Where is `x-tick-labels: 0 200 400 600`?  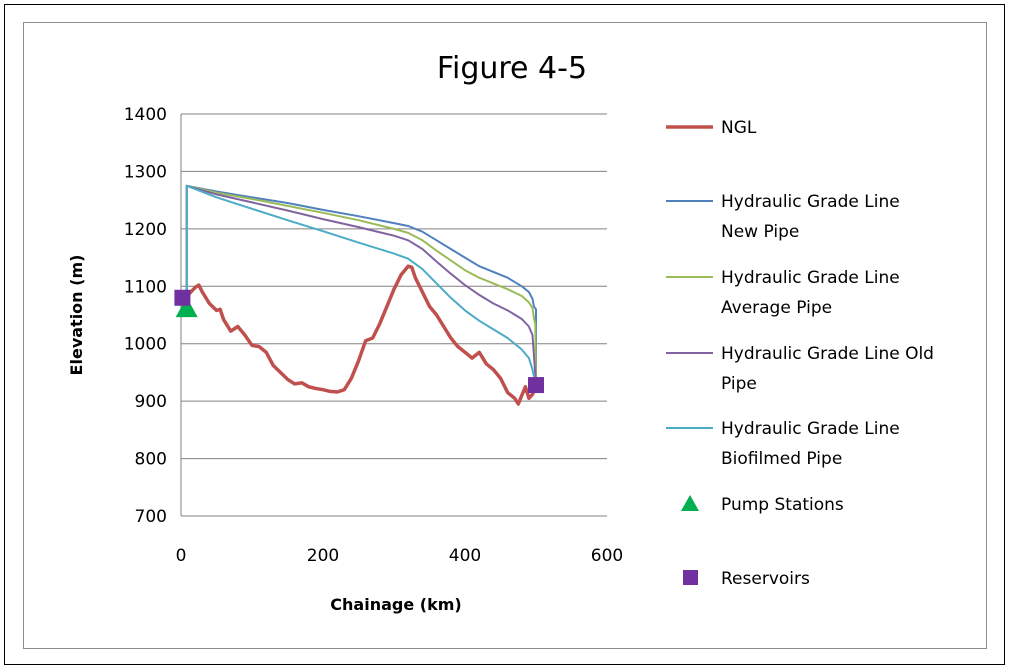 x-tick-labels: 0 200 400 600 is located at coordinates (400, 556).